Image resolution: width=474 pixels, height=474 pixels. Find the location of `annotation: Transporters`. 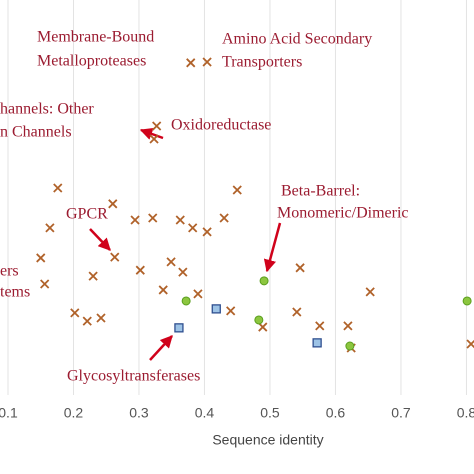

annotation: Transporters is located at coordinates (262, 62).